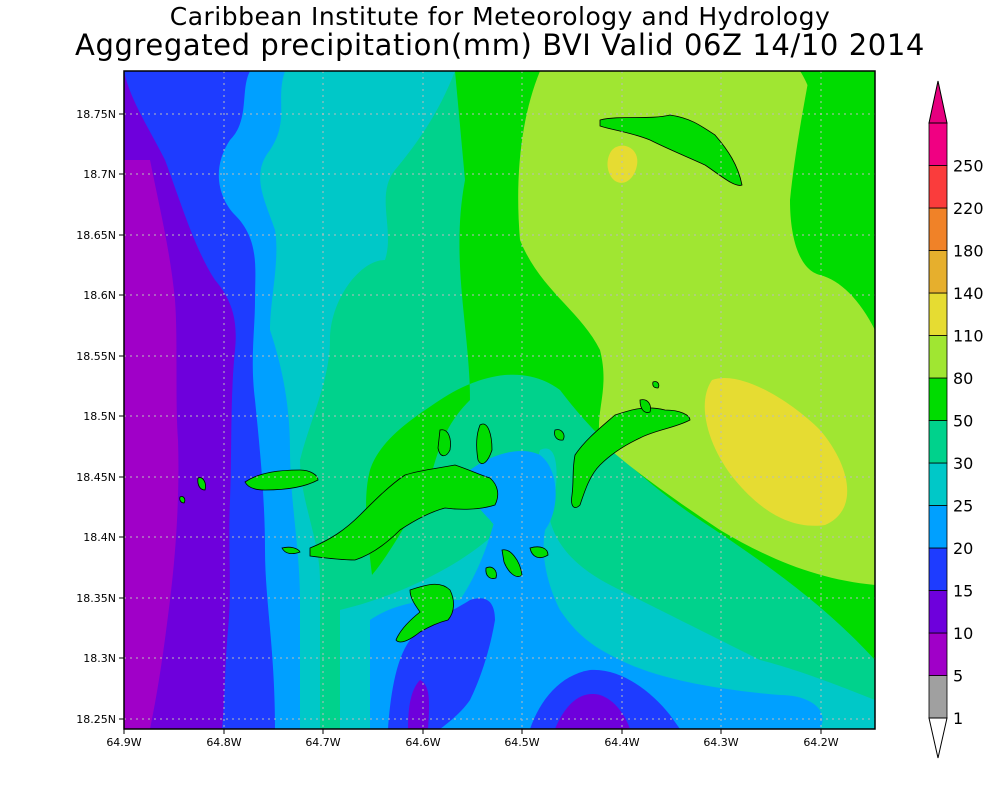 The image size is (1000, 800). I want to click on lon-tick-label: 64.4W, so click(621, 742).